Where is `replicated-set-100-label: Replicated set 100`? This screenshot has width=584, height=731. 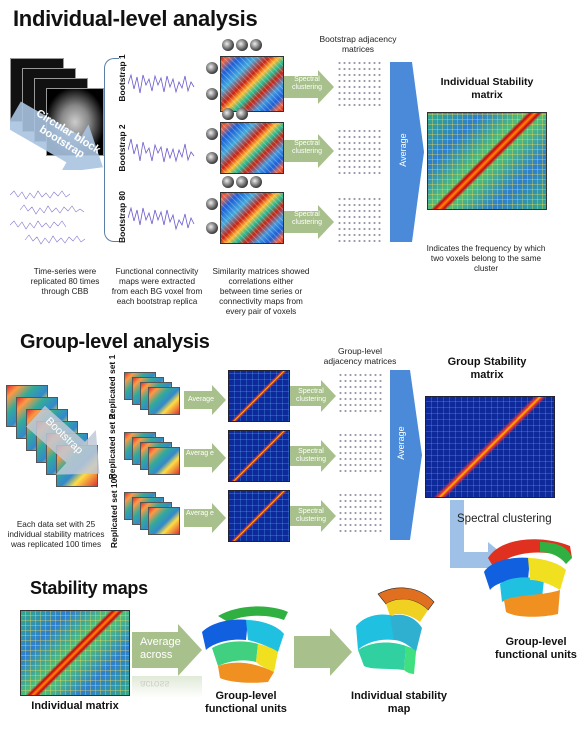
replicated-set-100-label: Replicated set 100 is located at coordinates (114, 511).